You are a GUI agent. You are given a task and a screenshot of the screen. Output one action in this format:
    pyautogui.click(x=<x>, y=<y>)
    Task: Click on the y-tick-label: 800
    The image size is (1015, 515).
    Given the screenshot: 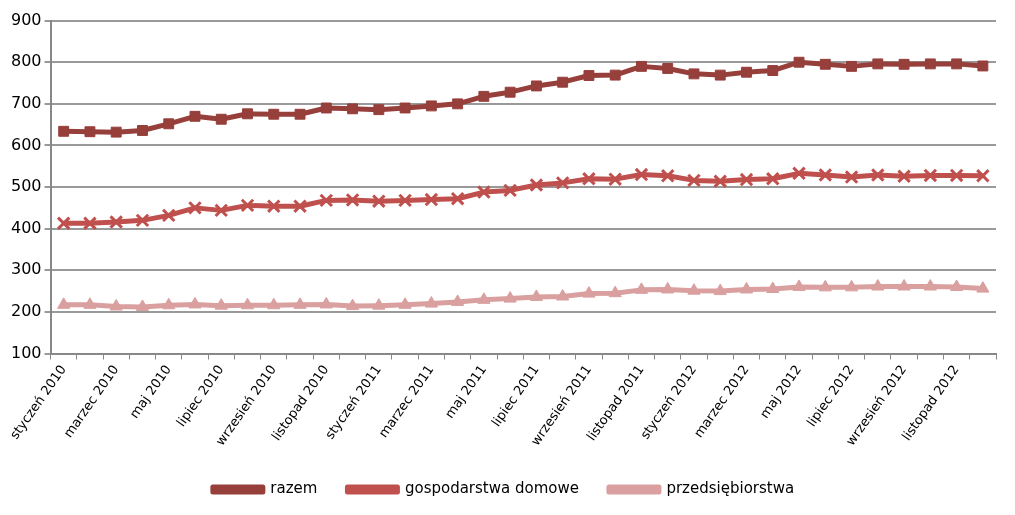 What is the action you would take?
    pyautogui.click(x=26, y=61)
    